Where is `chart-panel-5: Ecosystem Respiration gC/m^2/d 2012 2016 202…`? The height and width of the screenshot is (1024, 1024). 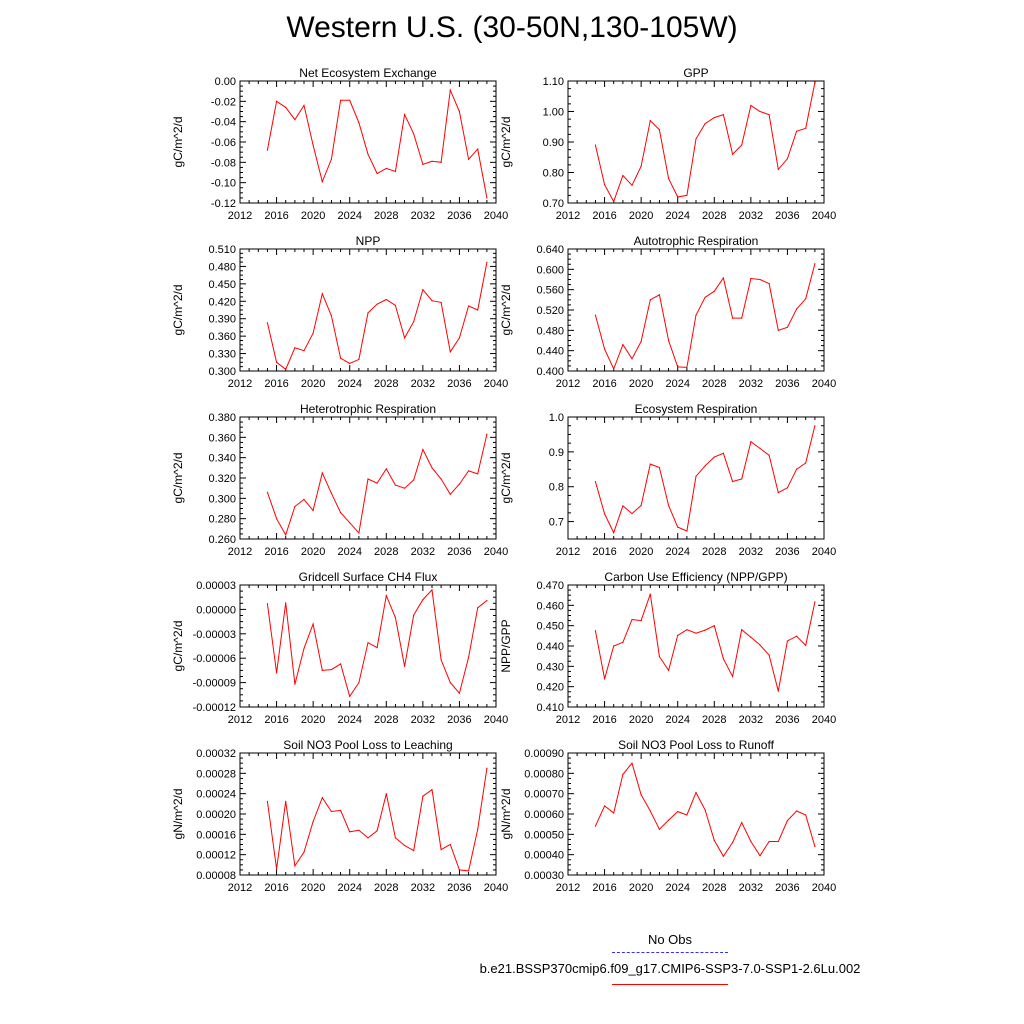
chart-panel-5: Ecosystem Respiration gC/m^2/d 2012 2016 202… is located at coordinates (667, 480).